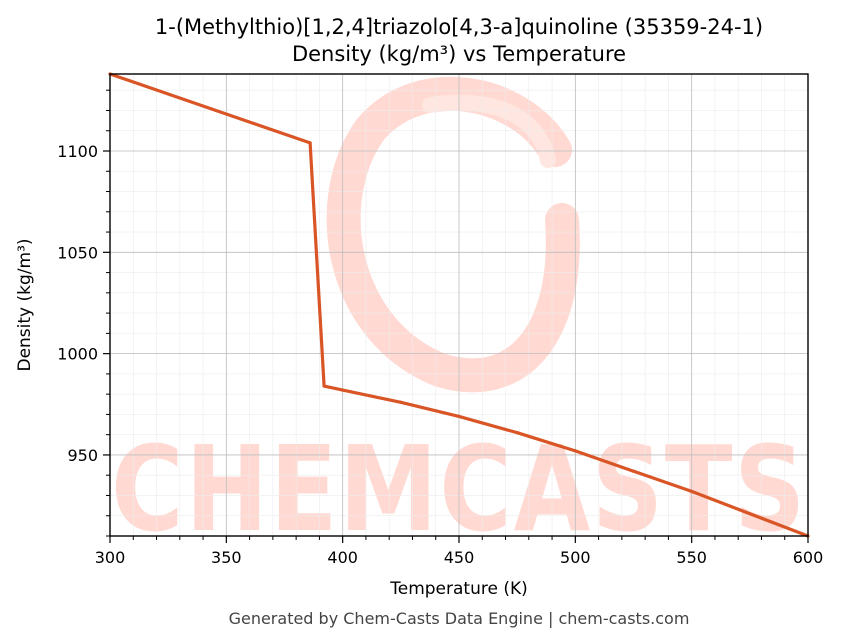 This screenshot has width=843, height=644. I want to click on y-tick-label: 950, so click(82, 455).